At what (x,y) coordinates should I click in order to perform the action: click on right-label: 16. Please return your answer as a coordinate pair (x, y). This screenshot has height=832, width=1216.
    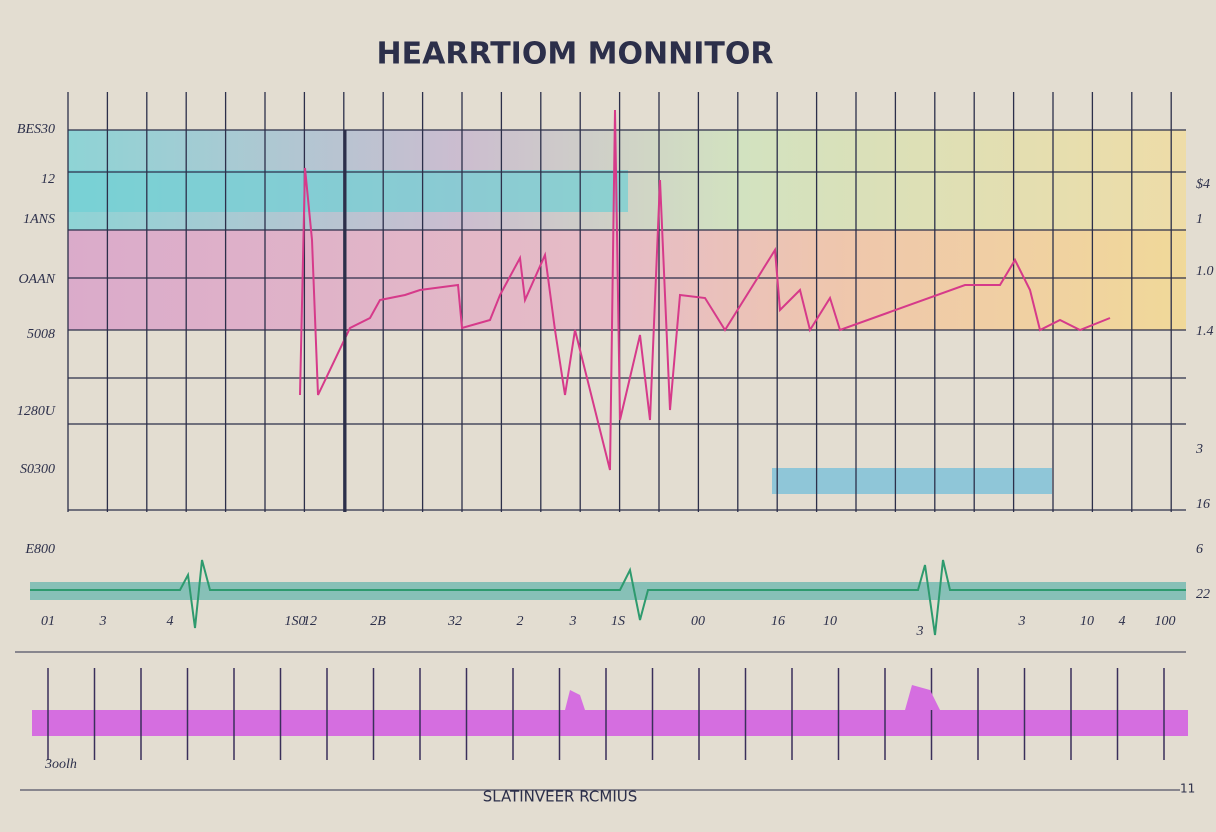
    Looking at the image, I should click on (1203, 504).